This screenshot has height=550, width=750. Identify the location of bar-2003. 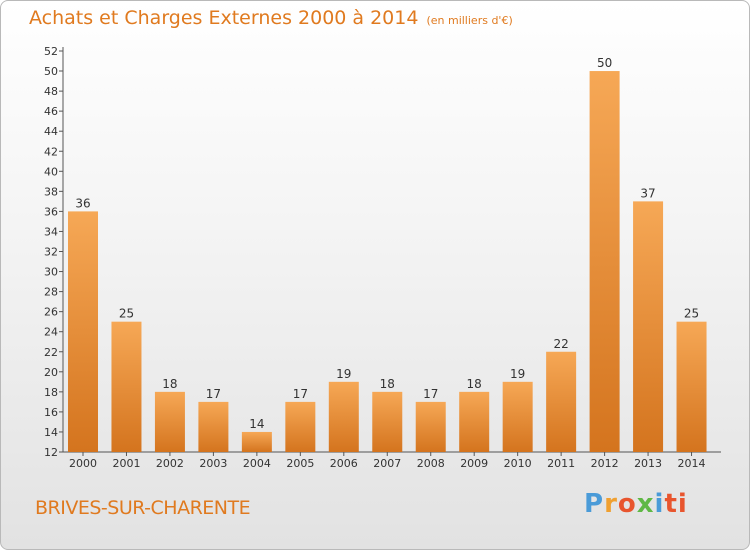
(213, 426).